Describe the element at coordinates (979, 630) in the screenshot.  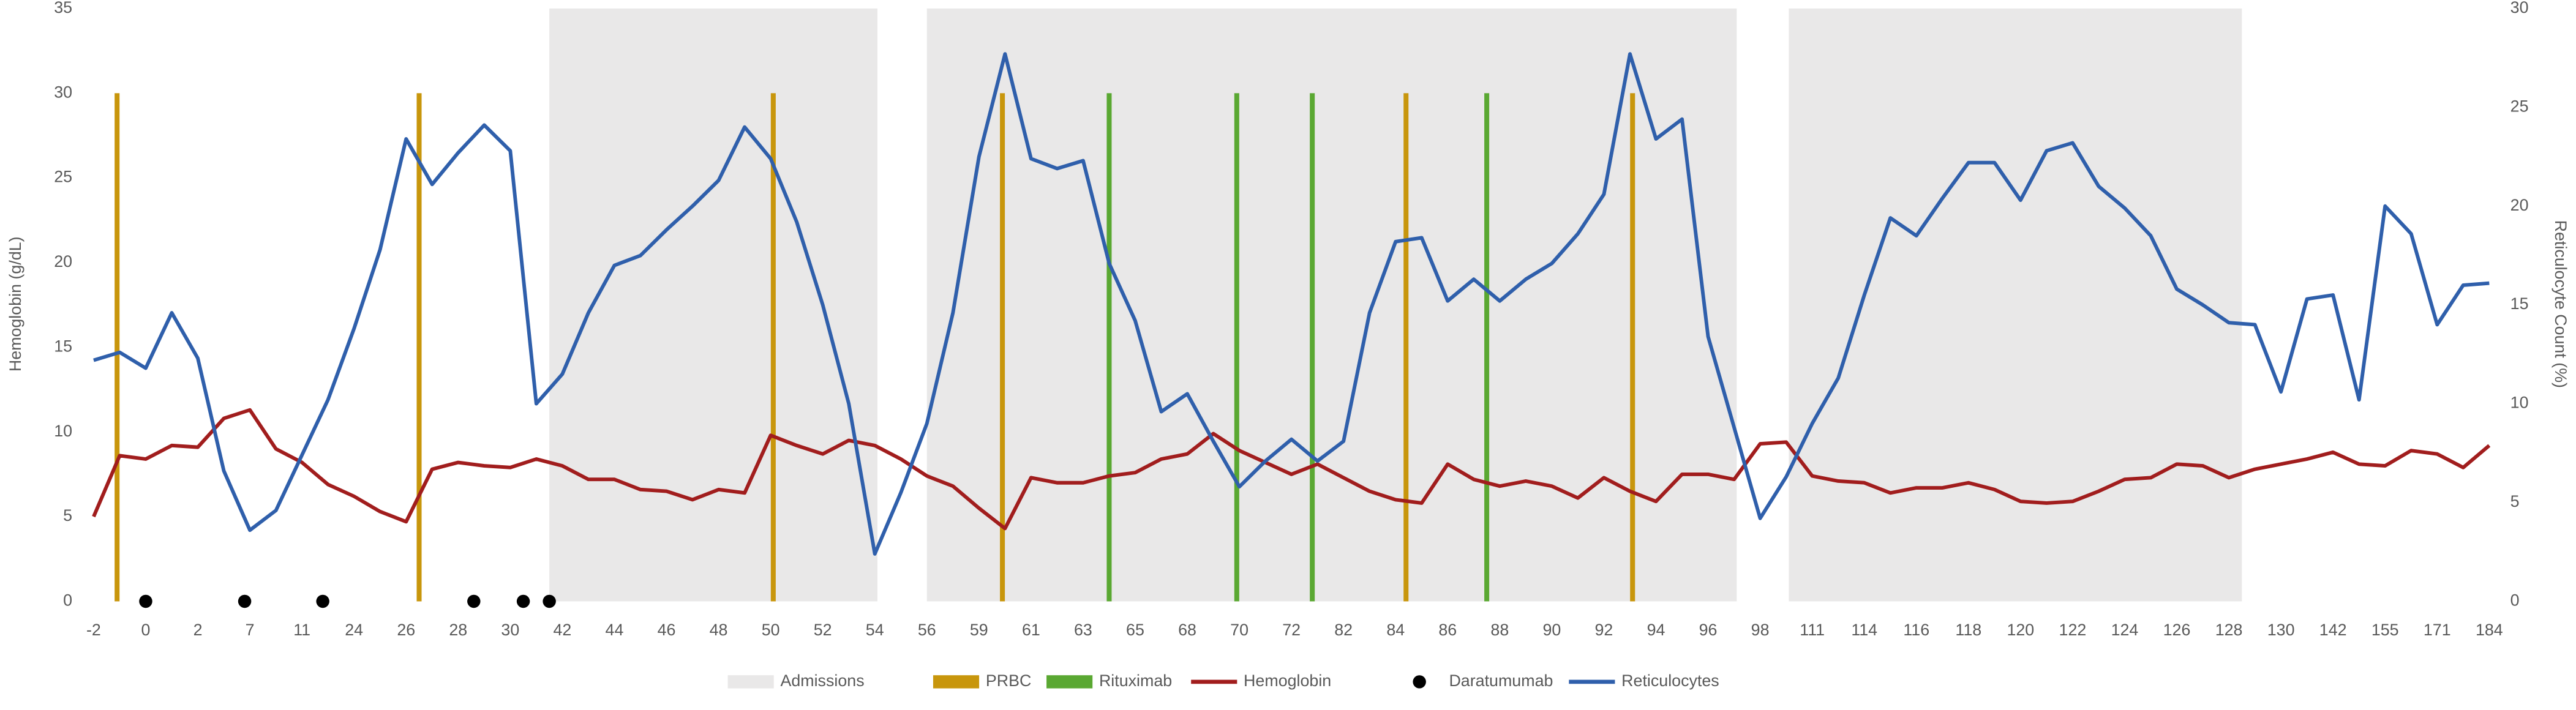
I see `x-tick-label: 59` at that location.